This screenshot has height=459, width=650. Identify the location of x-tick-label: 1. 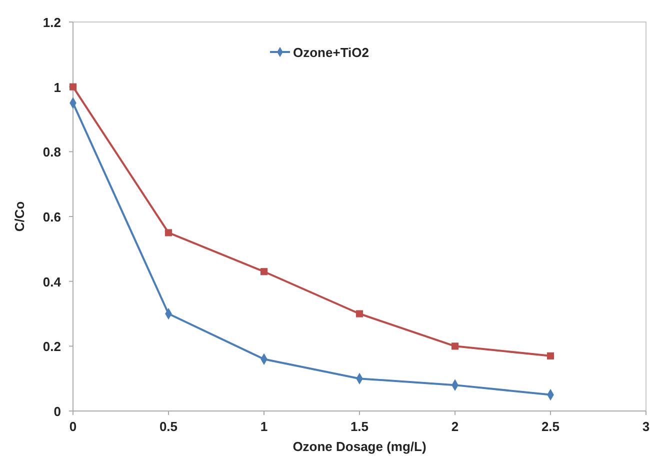
(264, 426).